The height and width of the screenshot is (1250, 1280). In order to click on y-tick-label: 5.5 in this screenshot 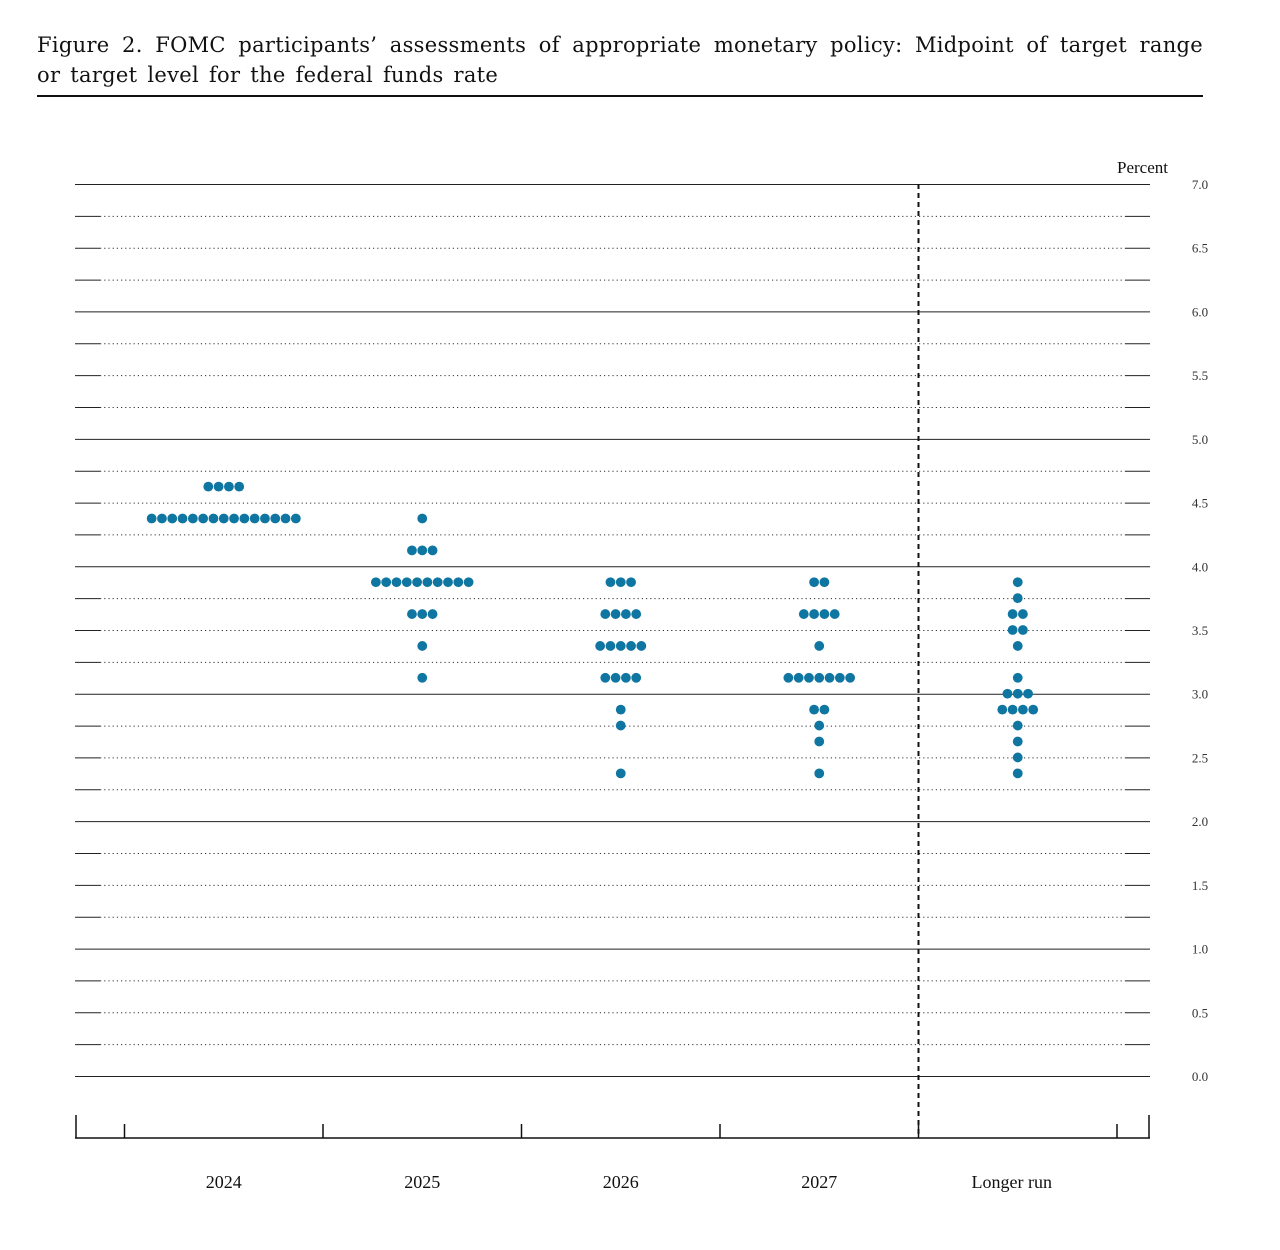, I will do `click(1200, 375)`.